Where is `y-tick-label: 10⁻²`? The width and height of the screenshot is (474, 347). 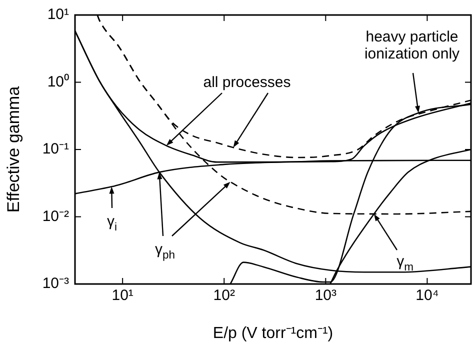 y-tick-label: 10⁻² is located at coordinates (55, 216).